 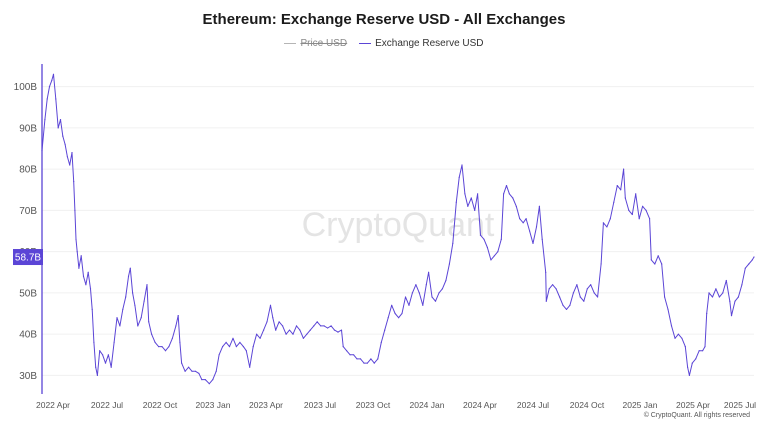 What do you see at coordinates (28, 257) in the screenshot?
I see `last-value-badge` at bounding box center [28, 257].